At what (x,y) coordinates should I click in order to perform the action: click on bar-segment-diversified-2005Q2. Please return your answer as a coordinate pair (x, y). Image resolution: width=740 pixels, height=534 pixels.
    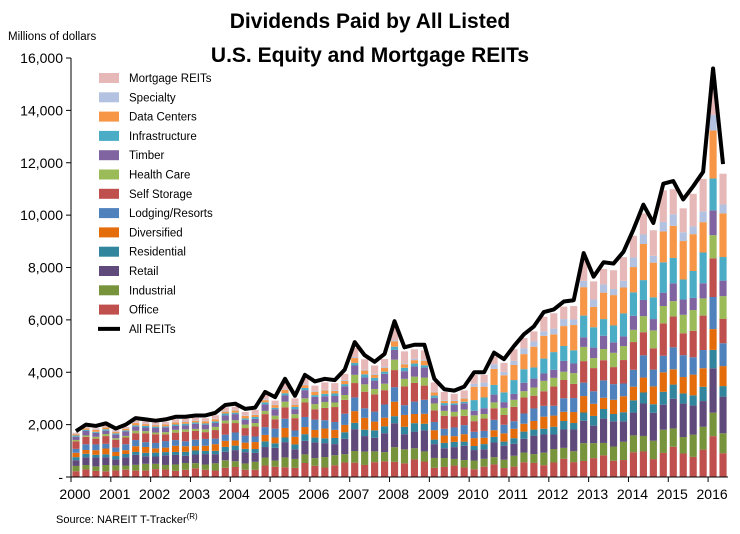
    Looking at the image, I should click on (285, 432).